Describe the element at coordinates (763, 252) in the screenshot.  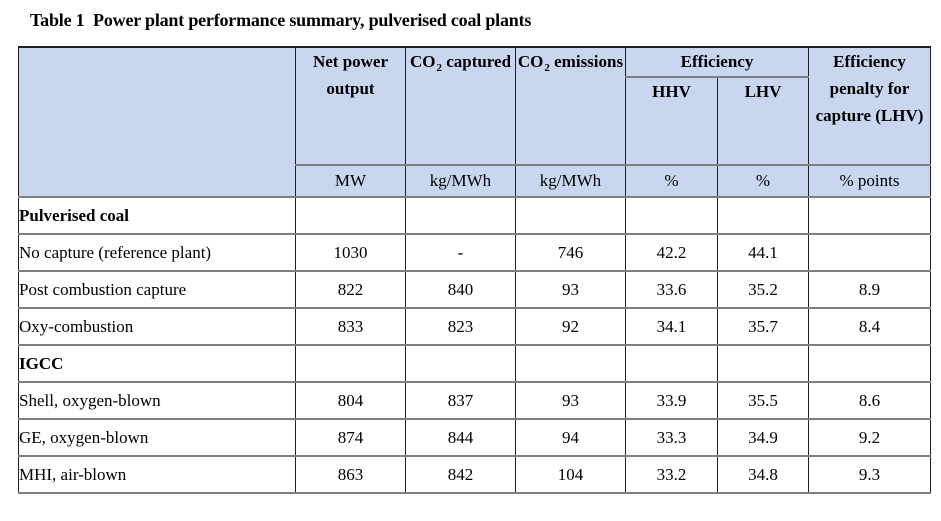
I see `cell-efficiency-lhv: 44.1` at that location.